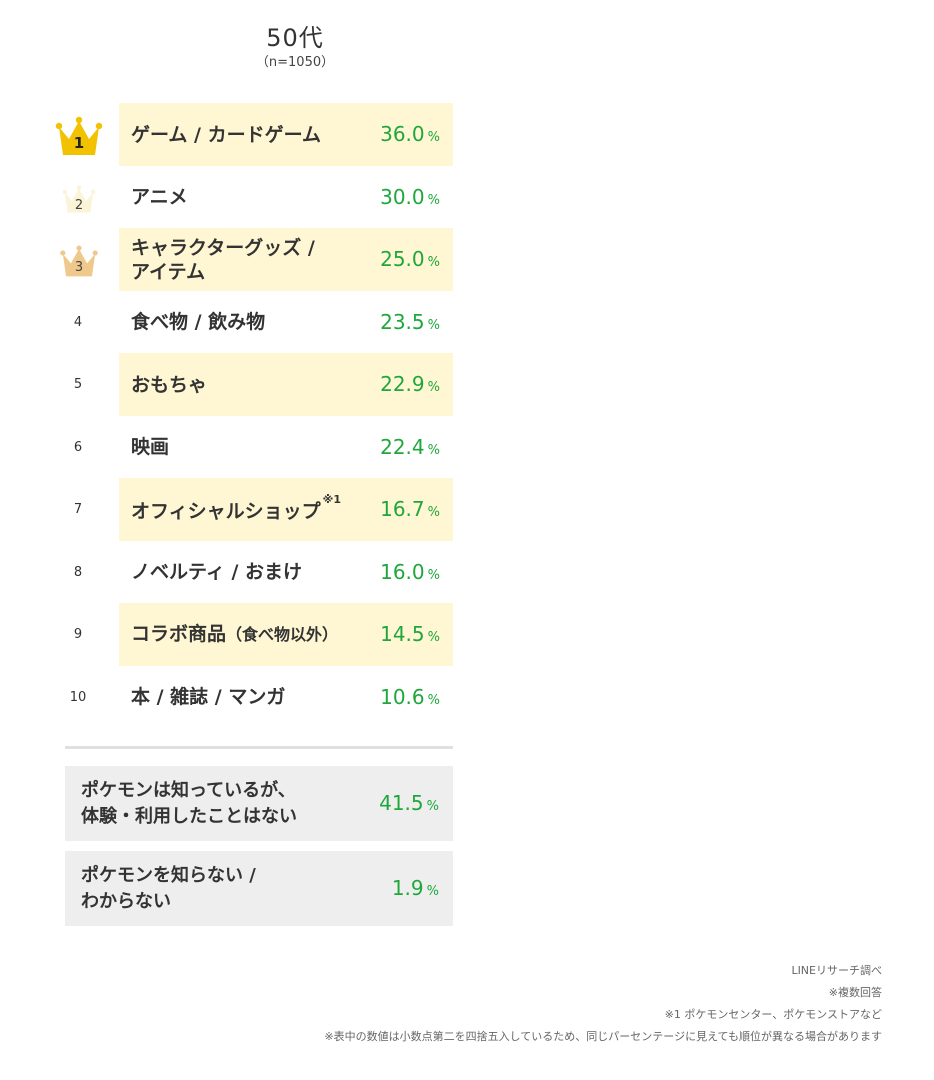 Image resolution: width=934 pixels, height=1080 pixels. I want to click on row-label: オフィシャルショップ※1, so click(251, 509).